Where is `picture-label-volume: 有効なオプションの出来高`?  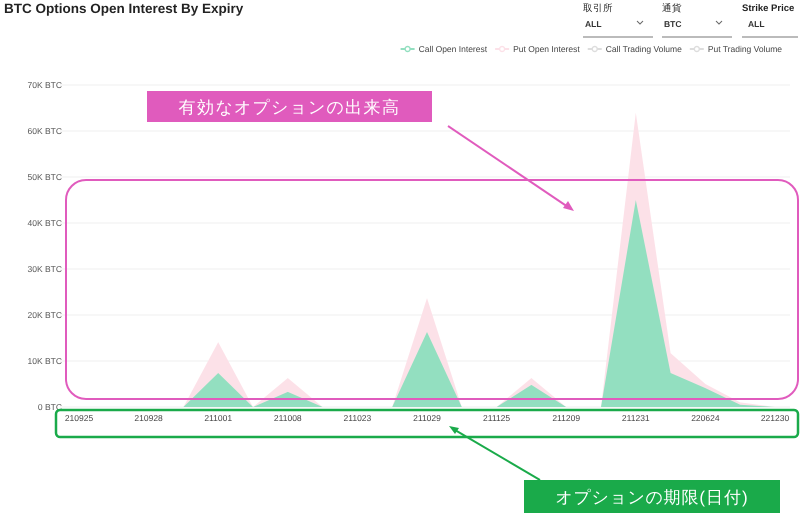 picture-label-volume: 有効なオプションの出来高 is located at coordinates (289, 106).